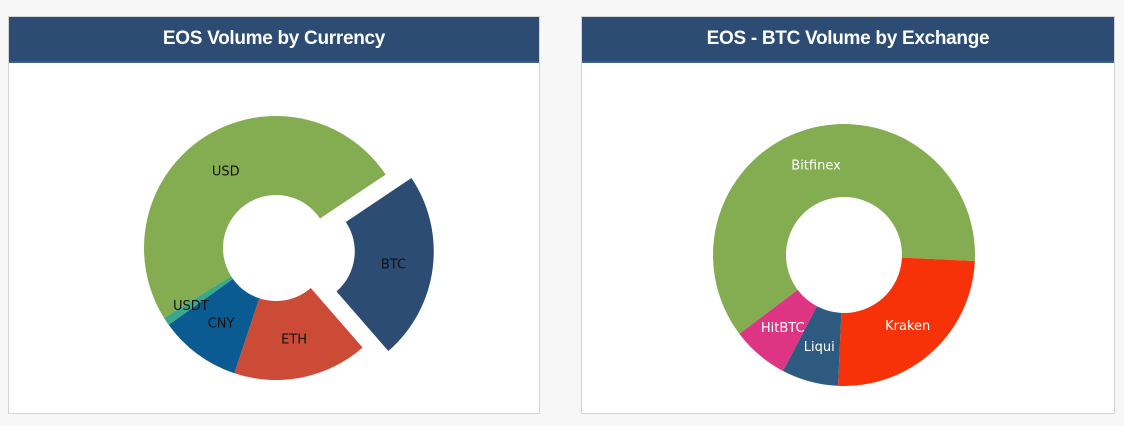 The image size is (1124, 426). Describe the element at coordinates (844, 229) in the screenshot. I see `slice-bitfinex` at that location.